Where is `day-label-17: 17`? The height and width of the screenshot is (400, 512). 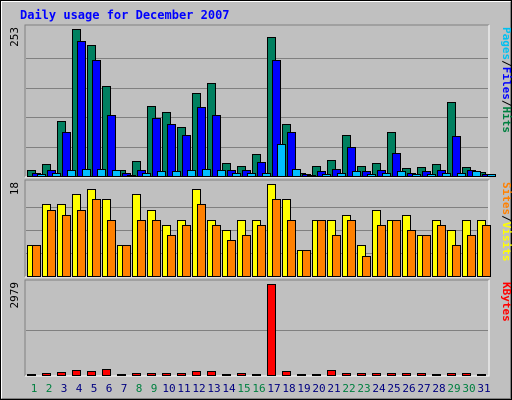 day-label-17: 17 is located at coordinates (273, 388).